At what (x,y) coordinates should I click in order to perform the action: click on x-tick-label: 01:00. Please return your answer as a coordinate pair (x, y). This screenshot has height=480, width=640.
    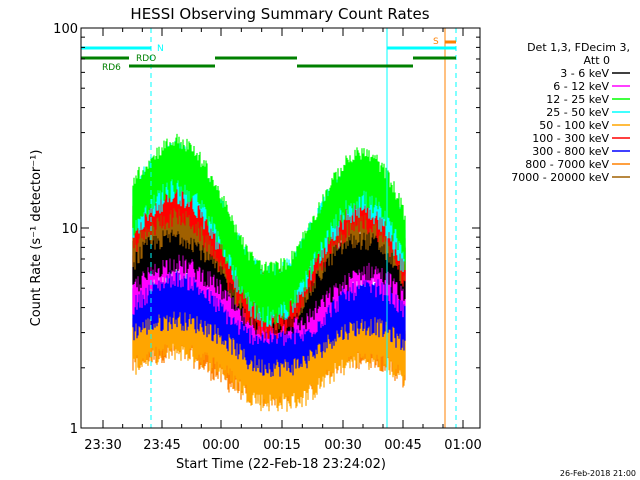
    Looking at the image, I should click on (462, 445).